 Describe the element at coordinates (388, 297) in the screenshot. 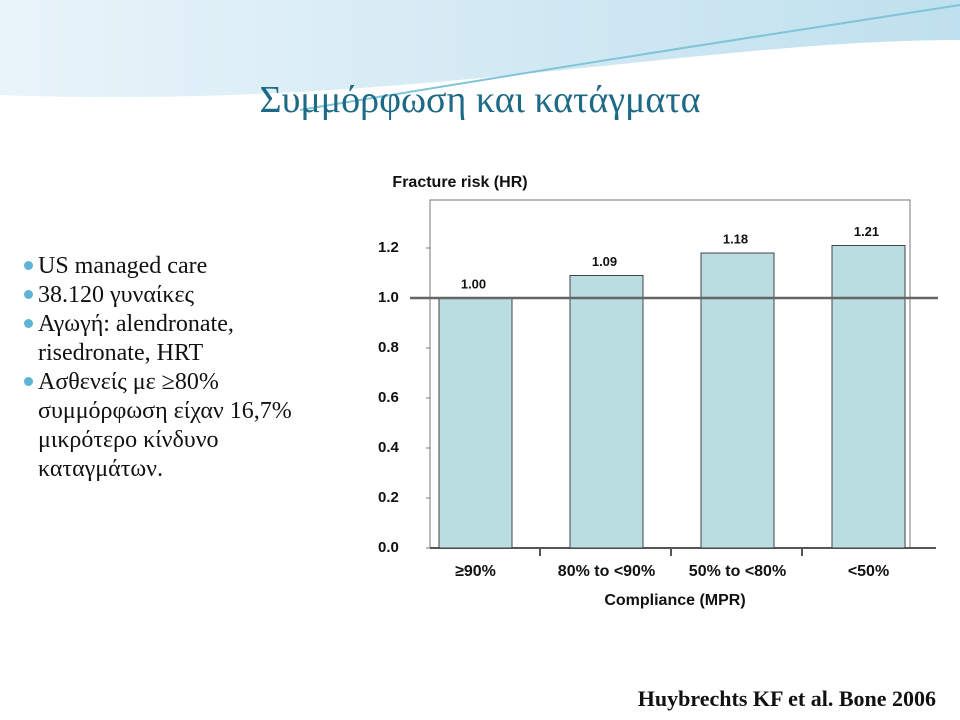

I see `y-tick-label: 1.0` at that location.